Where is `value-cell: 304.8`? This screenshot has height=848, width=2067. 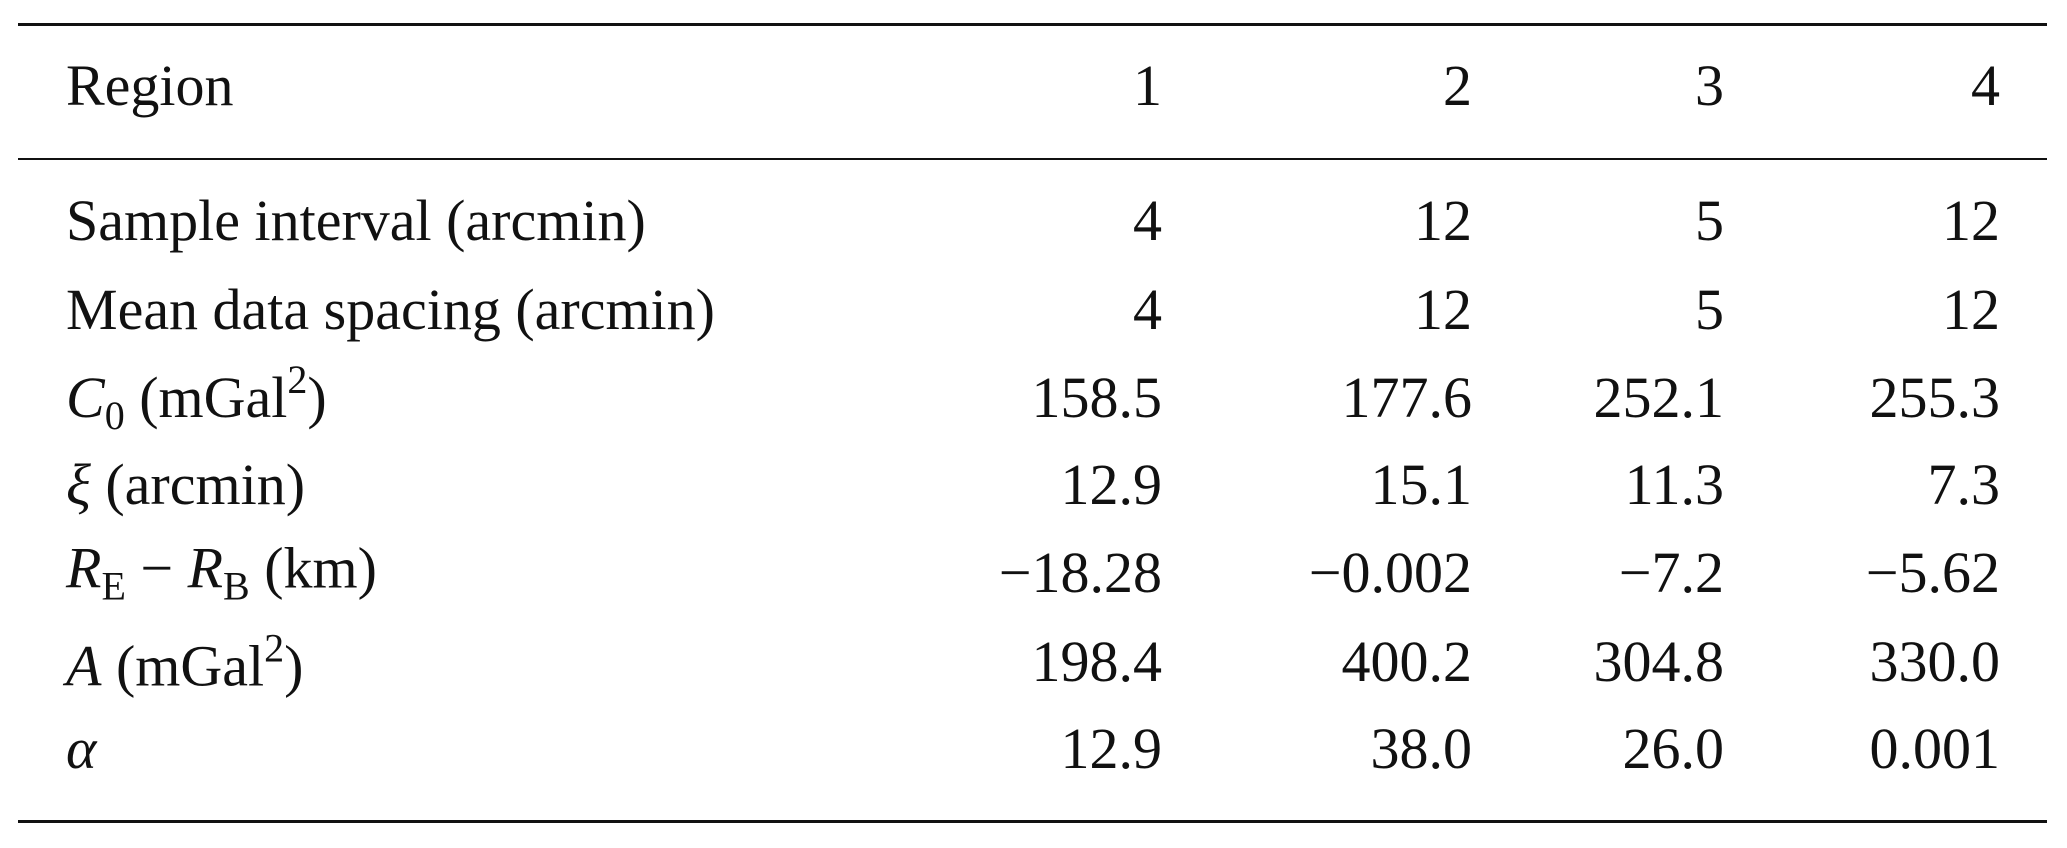 value-cell: 304.8 is located at coordinates (1659, 661).